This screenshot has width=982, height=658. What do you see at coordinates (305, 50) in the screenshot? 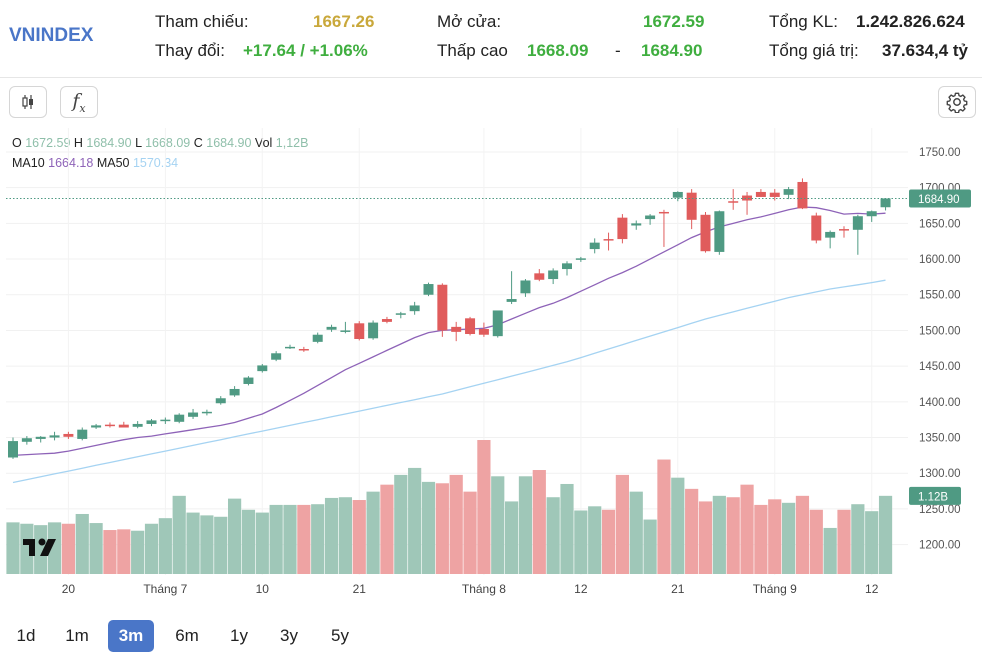
I see `change-value: +17.64 / +1.06%` at bounding box center [305, 50].